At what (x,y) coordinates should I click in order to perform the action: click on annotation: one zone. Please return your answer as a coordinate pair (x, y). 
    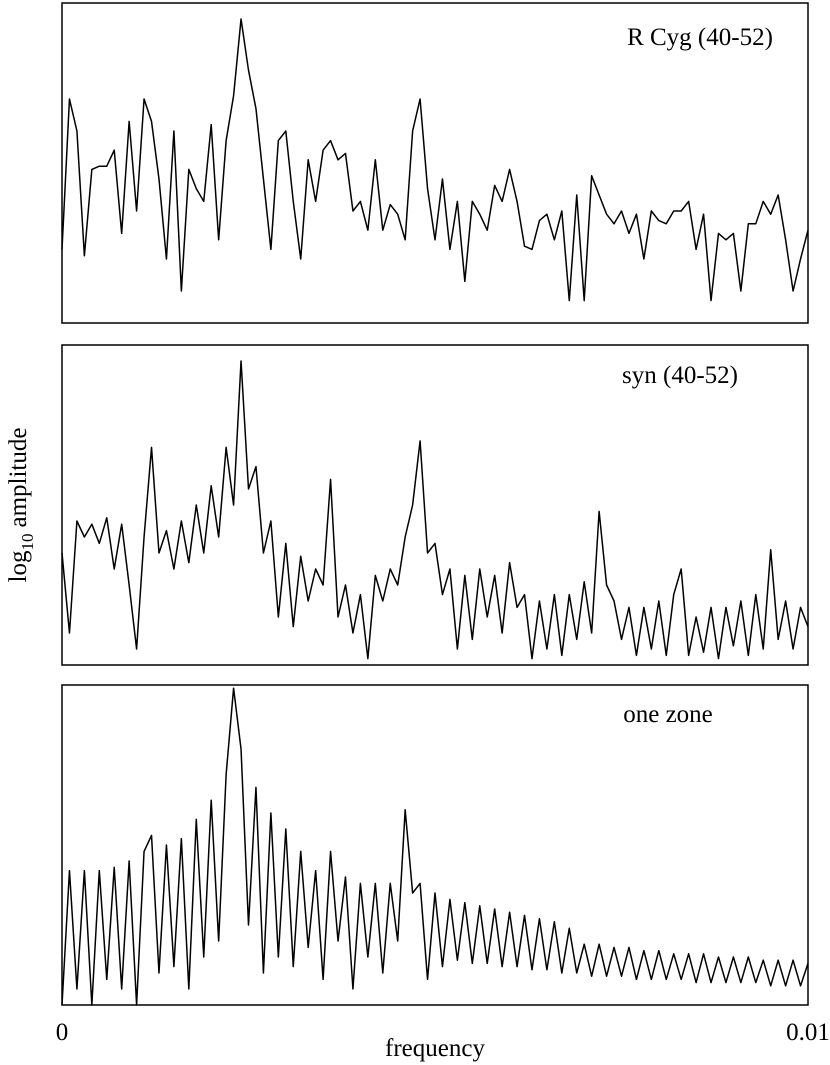
    Looking at the image, I should click on (668, 714).